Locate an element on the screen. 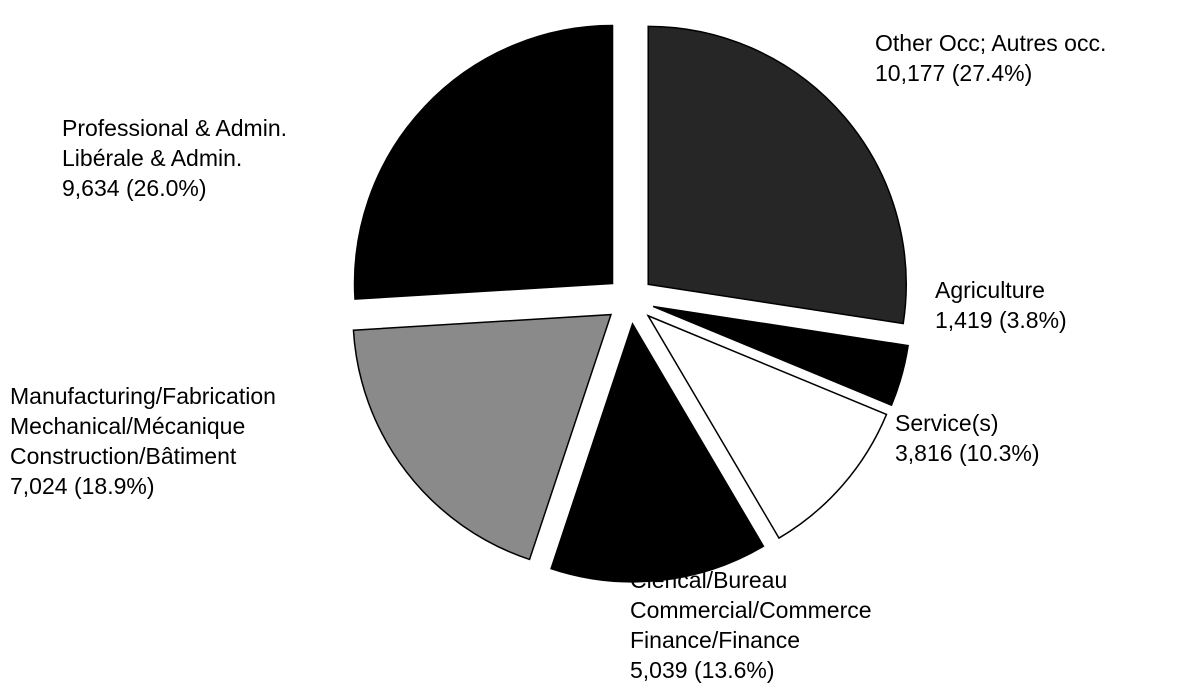 The width and height of the screenshot is (1187, 700). slice-label: Finance/Finance is located at coordinates (715, 640).